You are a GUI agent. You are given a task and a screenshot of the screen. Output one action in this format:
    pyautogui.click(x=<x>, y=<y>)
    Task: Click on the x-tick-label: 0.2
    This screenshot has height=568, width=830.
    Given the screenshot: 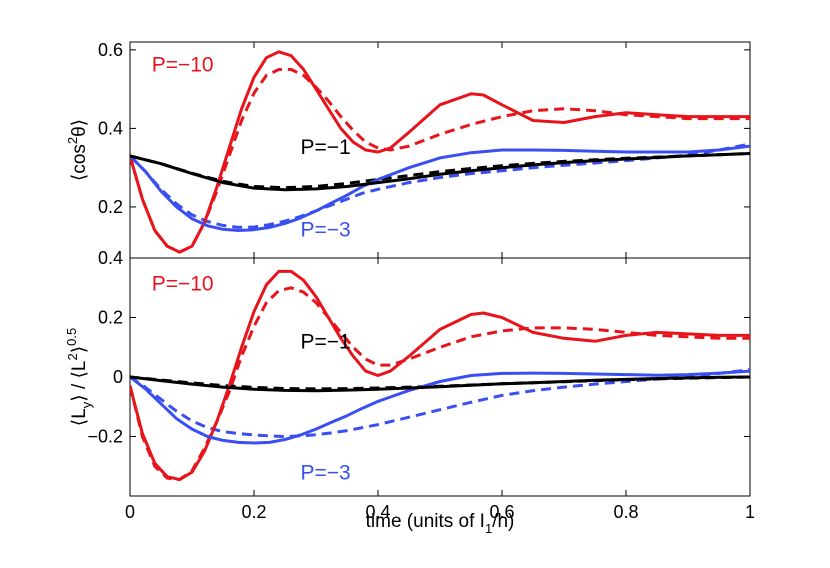 What is the action you would take?
    pyautogui.click(x=253, y=512)
    